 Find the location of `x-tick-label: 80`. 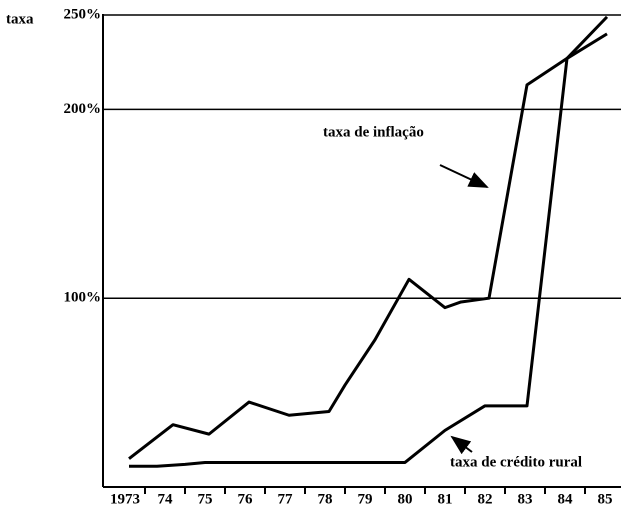

x-tick-label: 80 is located at coordinates (405, 499).